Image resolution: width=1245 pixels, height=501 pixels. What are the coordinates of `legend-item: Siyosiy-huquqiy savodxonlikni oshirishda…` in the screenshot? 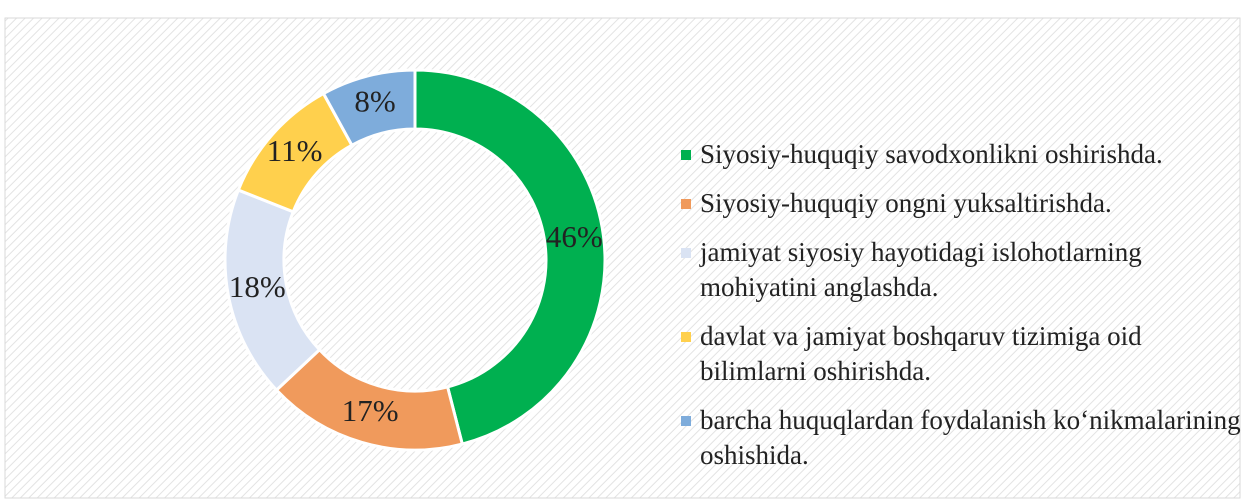 It's located at (958, 154).